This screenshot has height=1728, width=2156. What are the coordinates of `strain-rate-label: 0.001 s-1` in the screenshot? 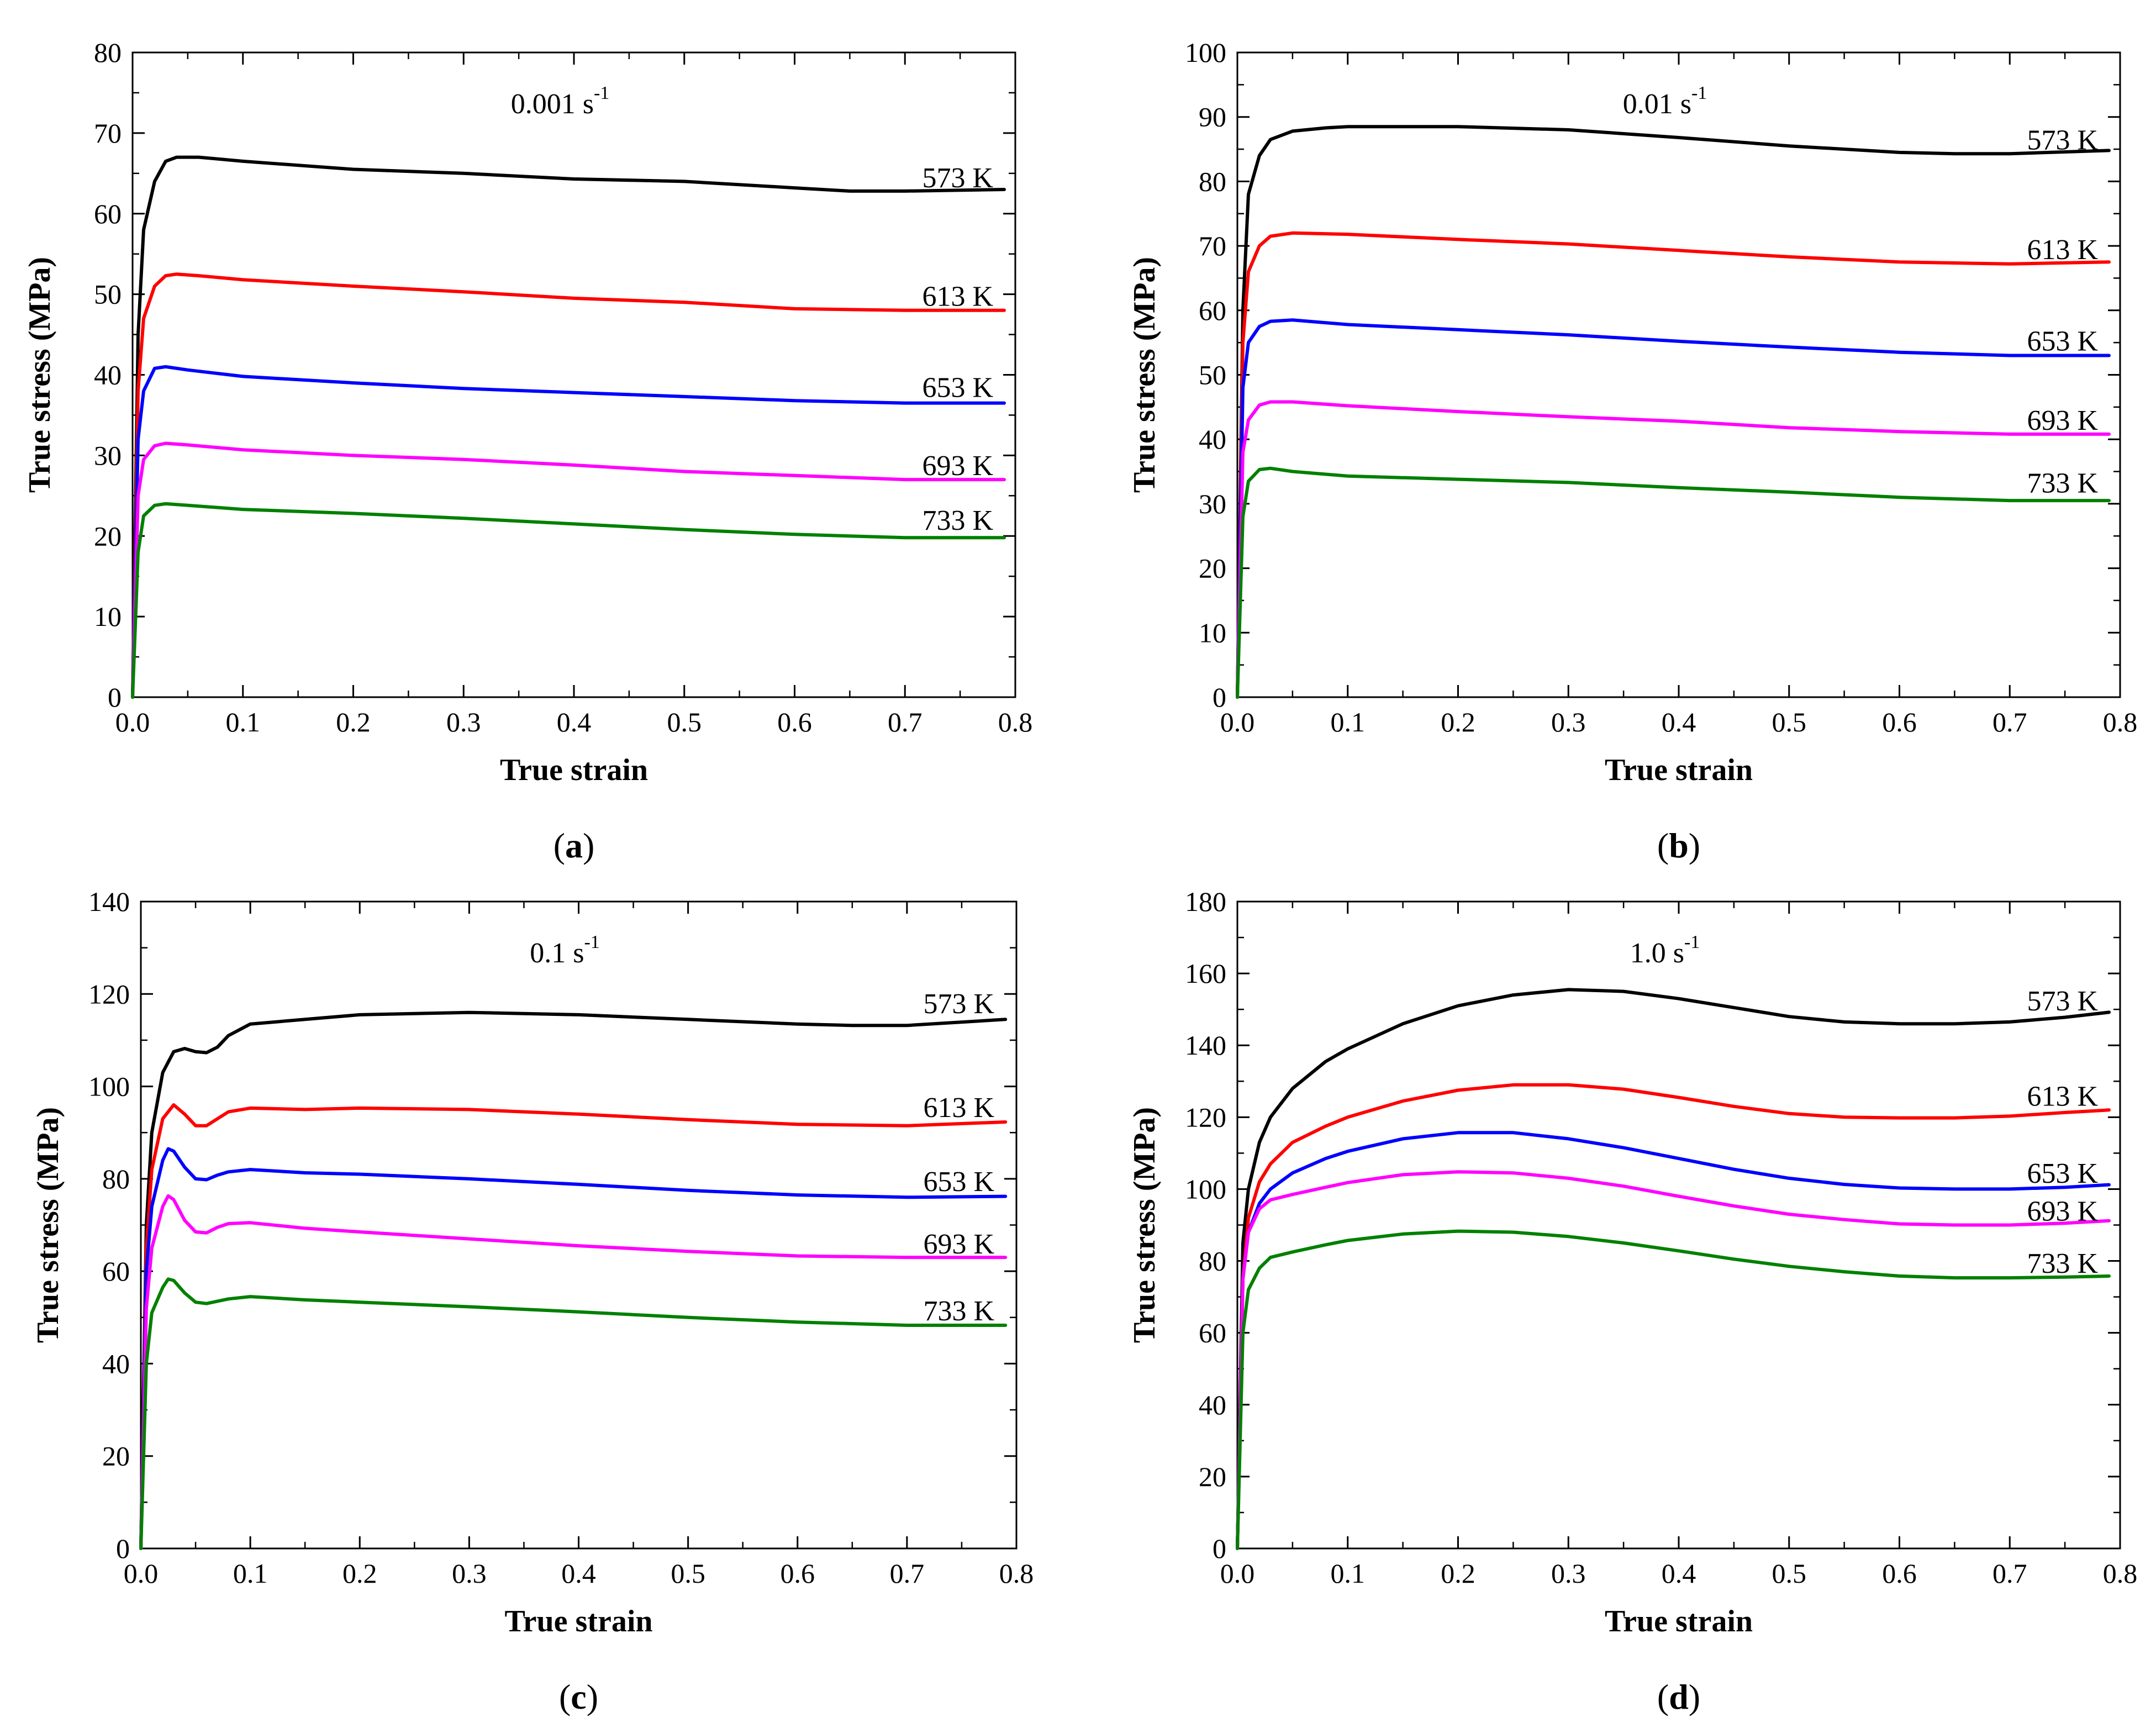 It's located at (560, 101).